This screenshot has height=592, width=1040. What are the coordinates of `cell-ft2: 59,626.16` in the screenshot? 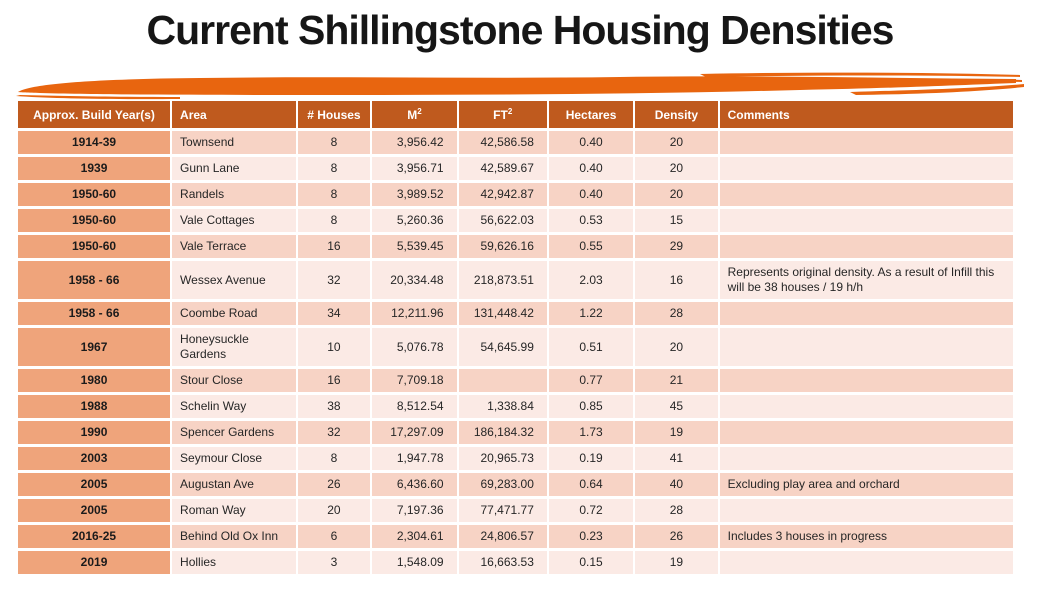 It's located at (502, 246).